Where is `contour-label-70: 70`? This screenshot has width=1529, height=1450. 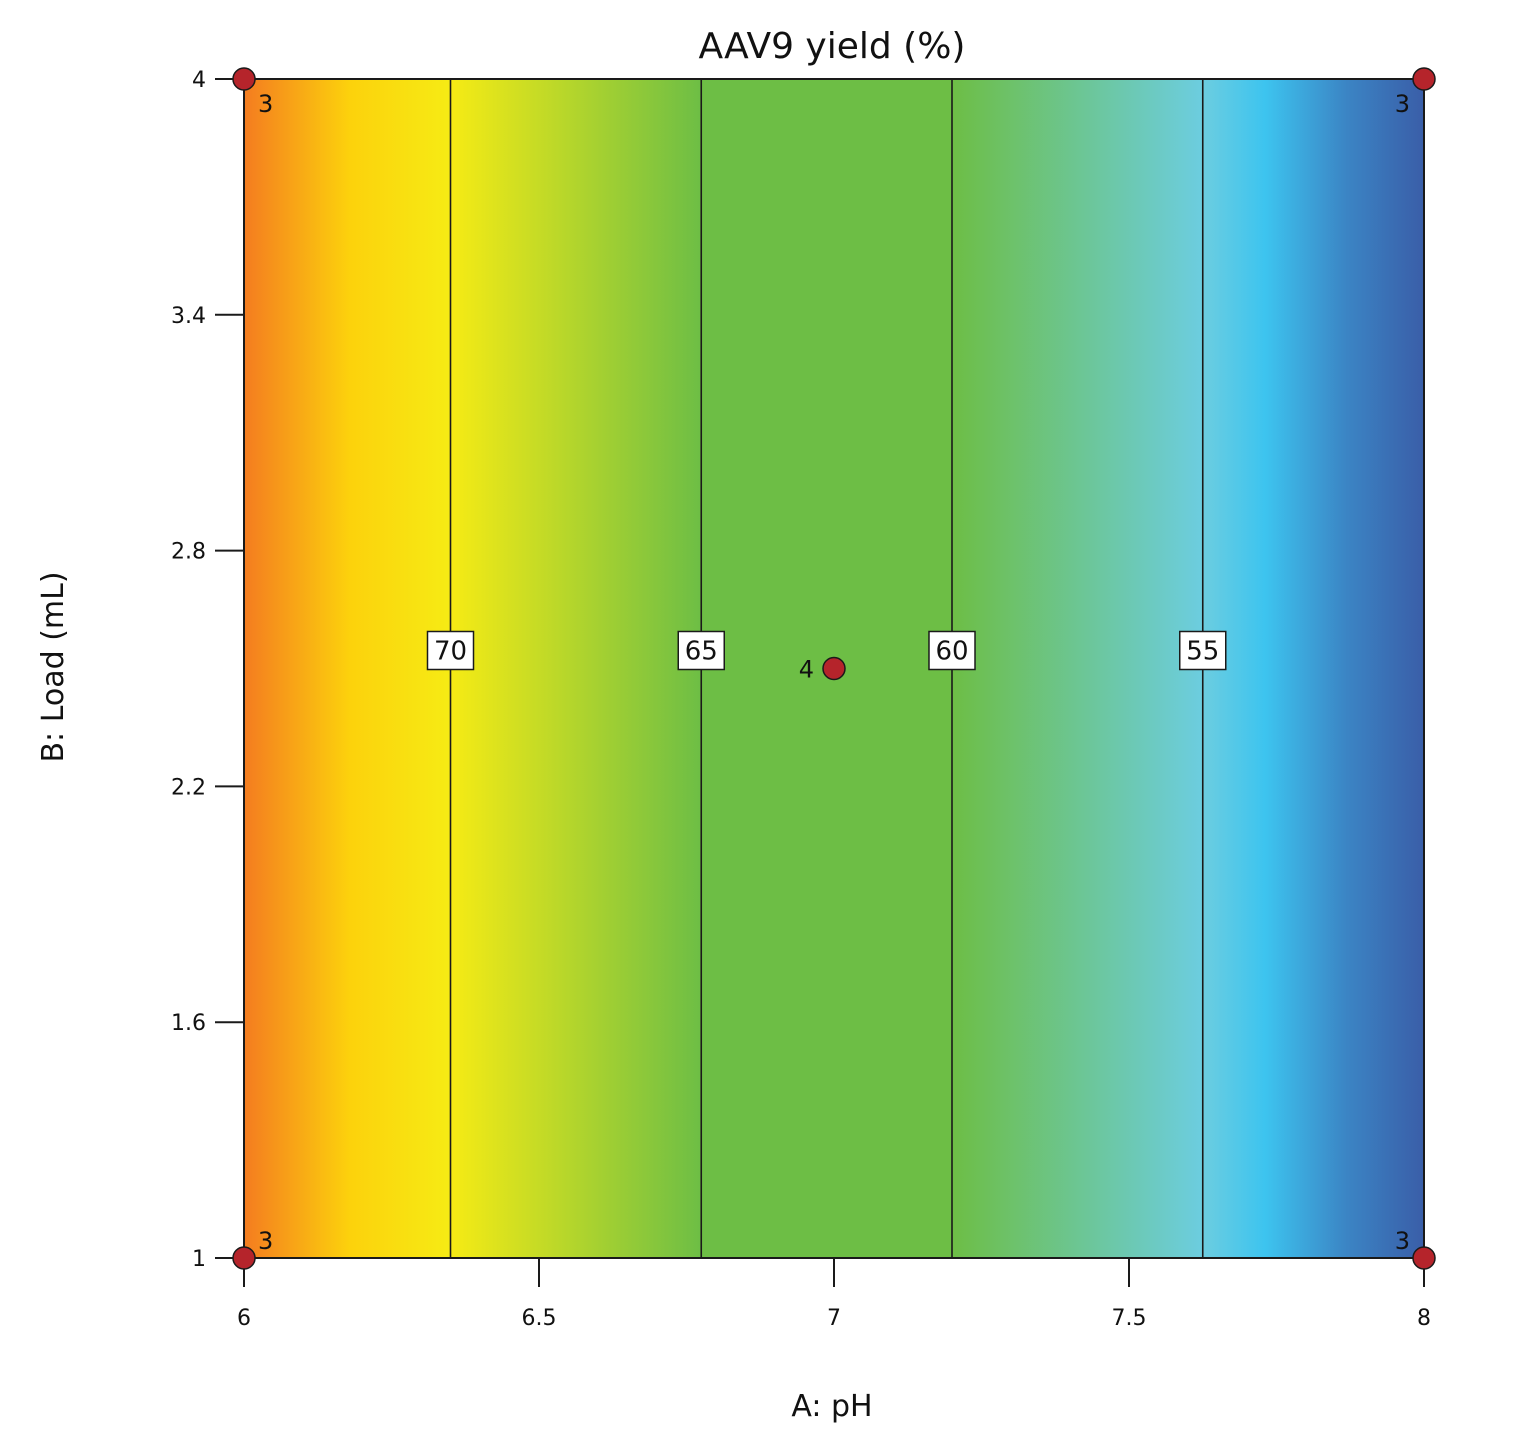
contour-label-70: 70 is located at coordinates (450, 652).